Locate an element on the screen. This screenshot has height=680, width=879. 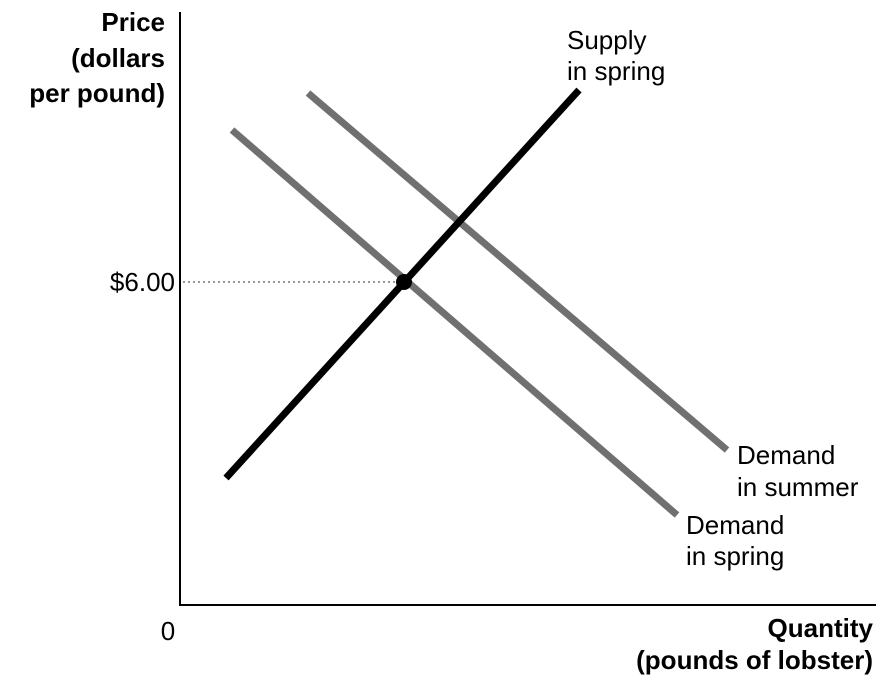
y-axis-label: per pound) is located at coordinates (97, 93).